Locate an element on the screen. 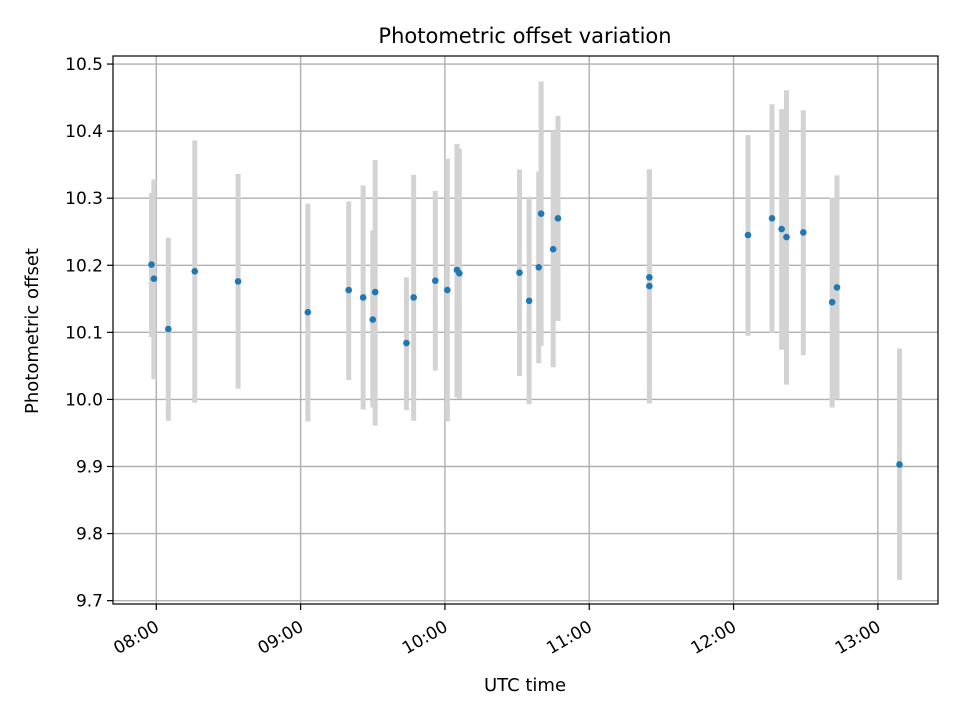  y-tick-label: 10.3 is located at coordinates (84, 199).